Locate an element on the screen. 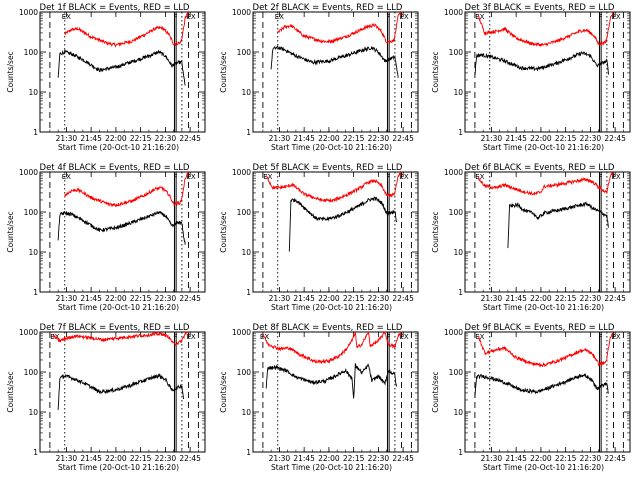 Image resolution: width=640 pixels, height=480 pixels. panel-title: Det 3f BLACK = Events, RED = LLD is located at coordinates (540, 8).